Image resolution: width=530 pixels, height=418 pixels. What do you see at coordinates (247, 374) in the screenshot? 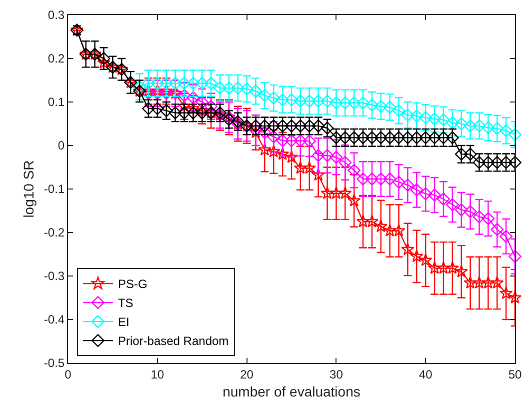
I see `x-tick-label: 20` at bounding box center [247, 374].